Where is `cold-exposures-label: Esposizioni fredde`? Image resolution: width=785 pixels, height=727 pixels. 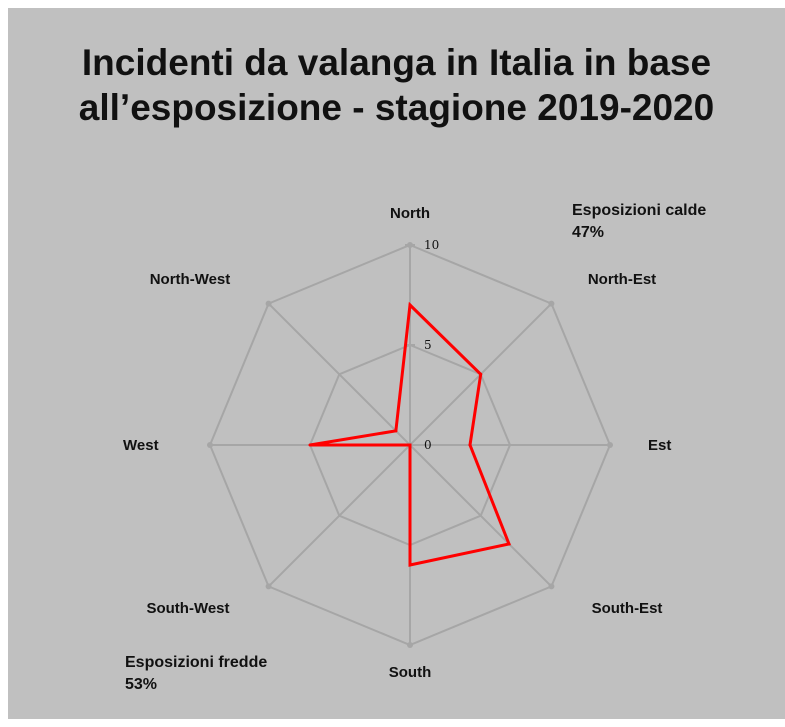
cold-exposures-label: Esposizioni fredde is located at coordinates (196, 662).